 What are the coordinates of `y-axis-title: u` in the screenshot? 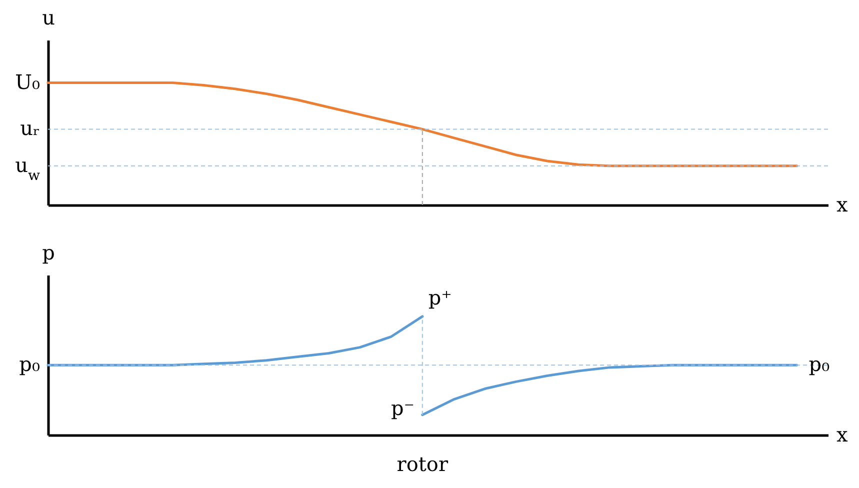 It's located at (48, 17).